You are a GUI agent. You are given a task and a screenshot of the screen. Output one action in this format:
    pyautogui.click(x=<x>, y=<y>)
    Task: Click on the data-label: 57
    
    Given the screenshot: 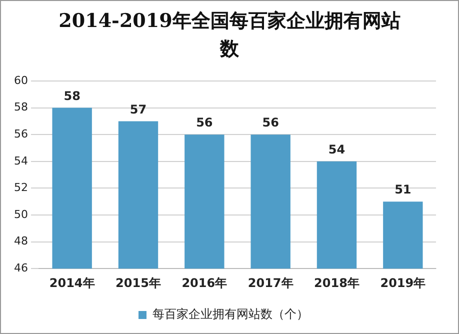 What is the action you would take?
    pyautogui.click(x=138, y=109)
    